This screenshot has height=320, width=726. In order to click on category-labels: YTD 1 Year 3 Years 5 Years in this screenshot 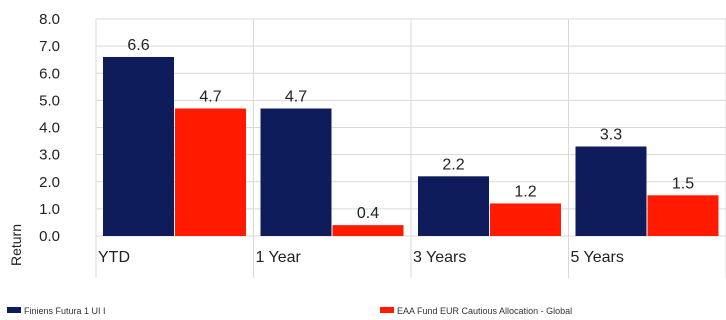, I will do `click(361, 257)`.